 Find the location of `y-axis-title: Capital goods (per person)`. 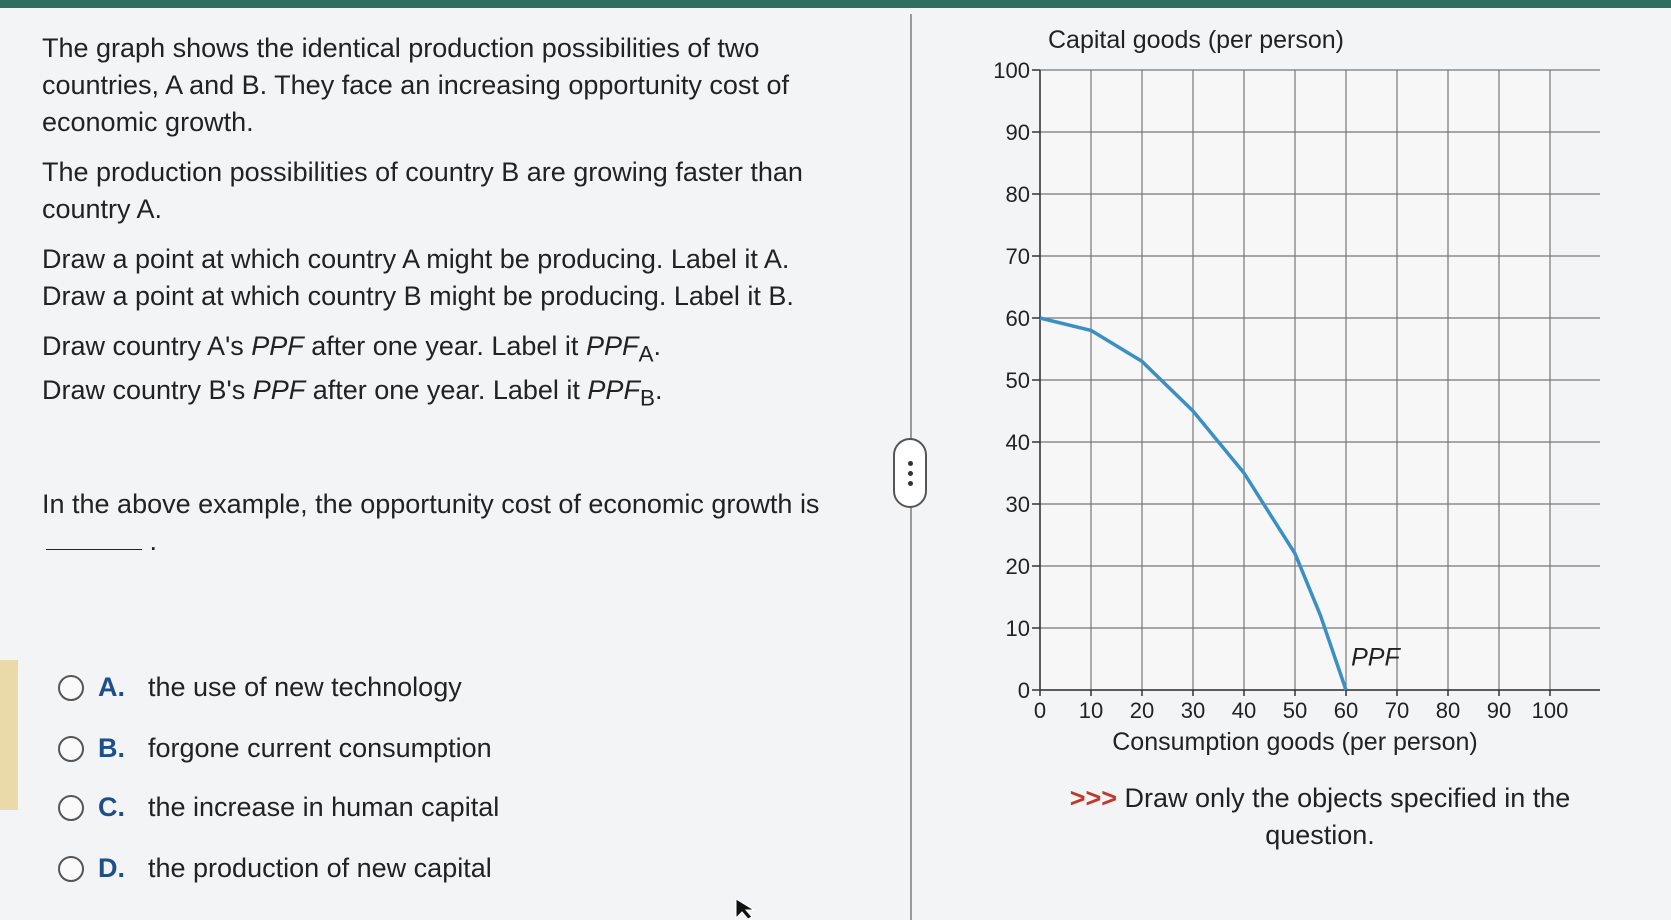

y-axis-title: Capital goods (per person) is located at coordinates (1196, 40).